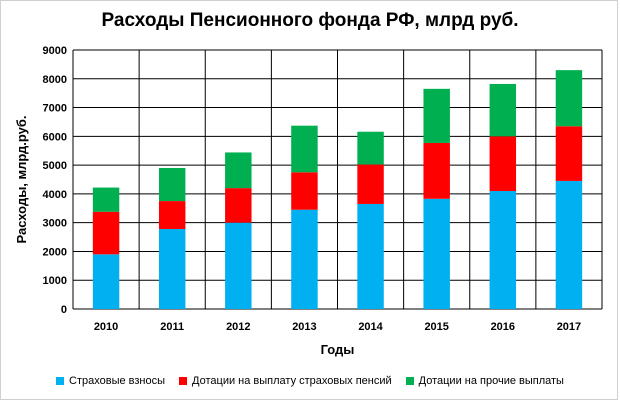  Describe the element at coordinates (55, 166) in the screenshot. I see `y-tick-label: 5000` at that location.